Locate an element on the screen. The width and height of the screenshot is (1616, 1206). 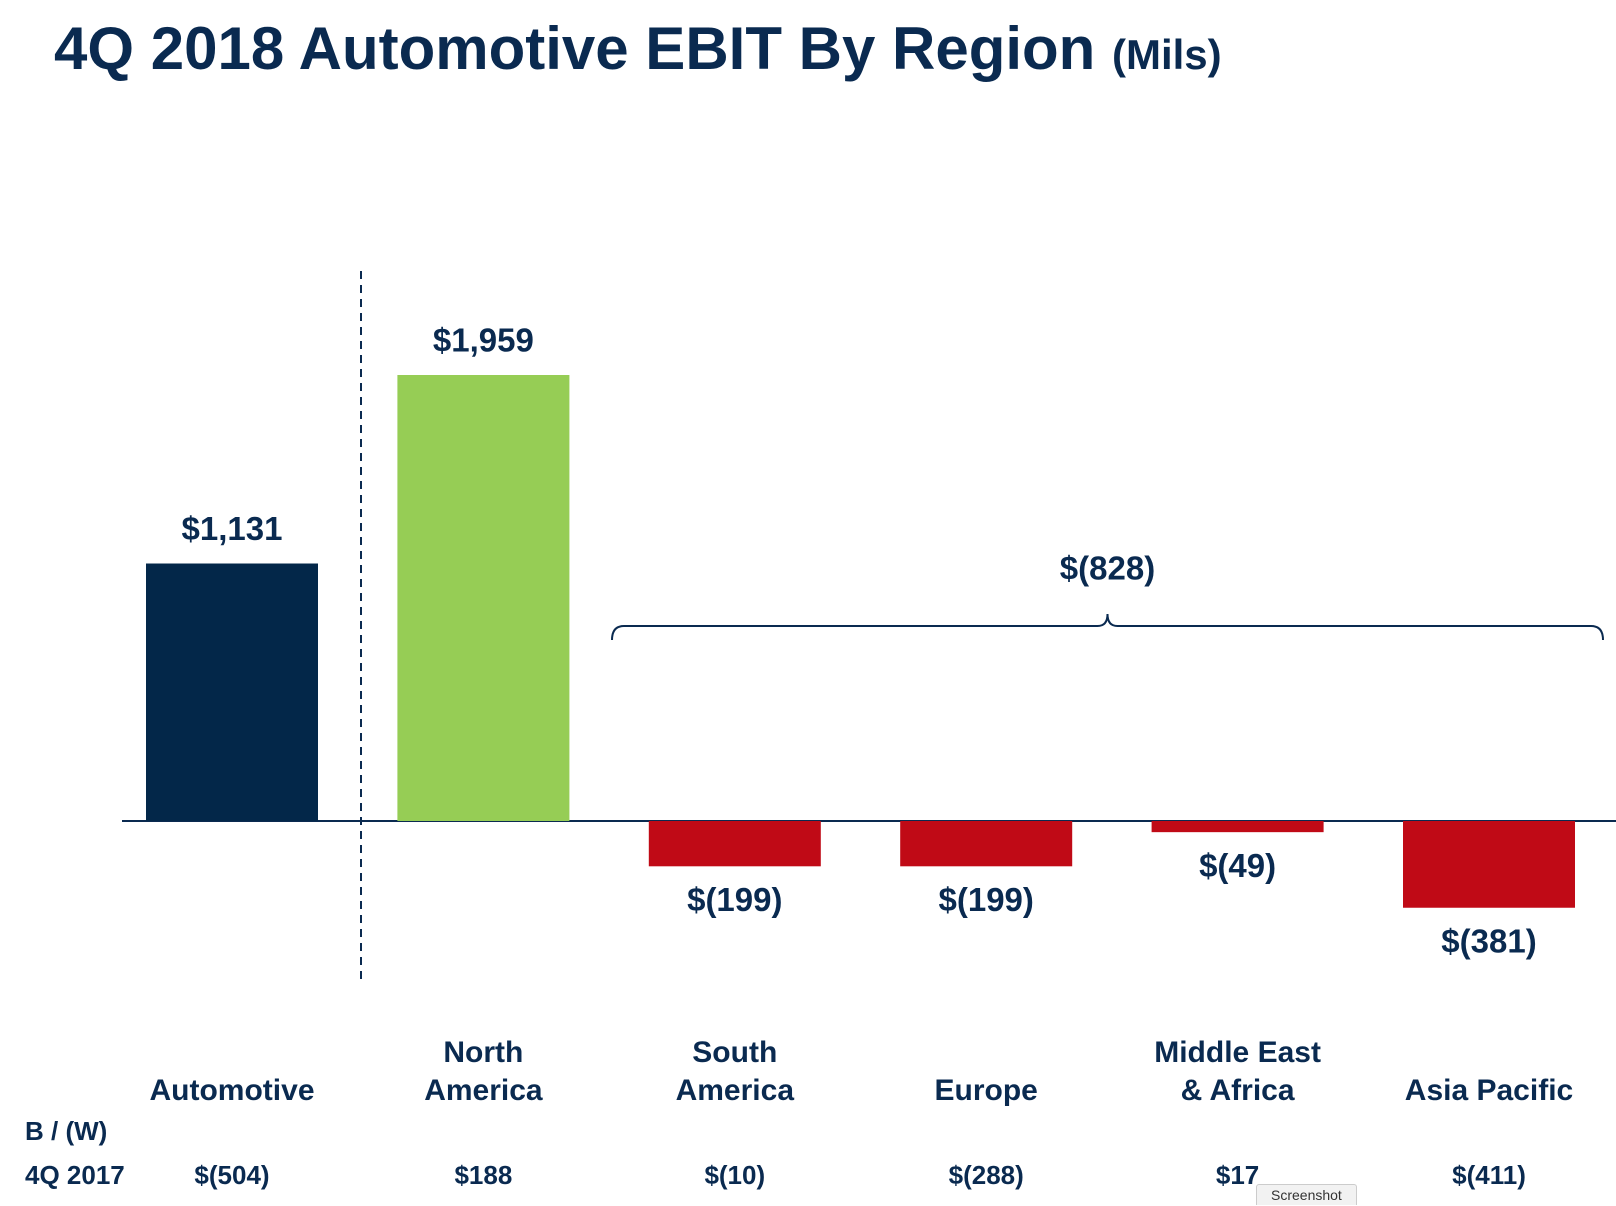
title-block: 4Q 2018 Automotive EBIT By Region (Mils) is located at coordinates (638, 48).